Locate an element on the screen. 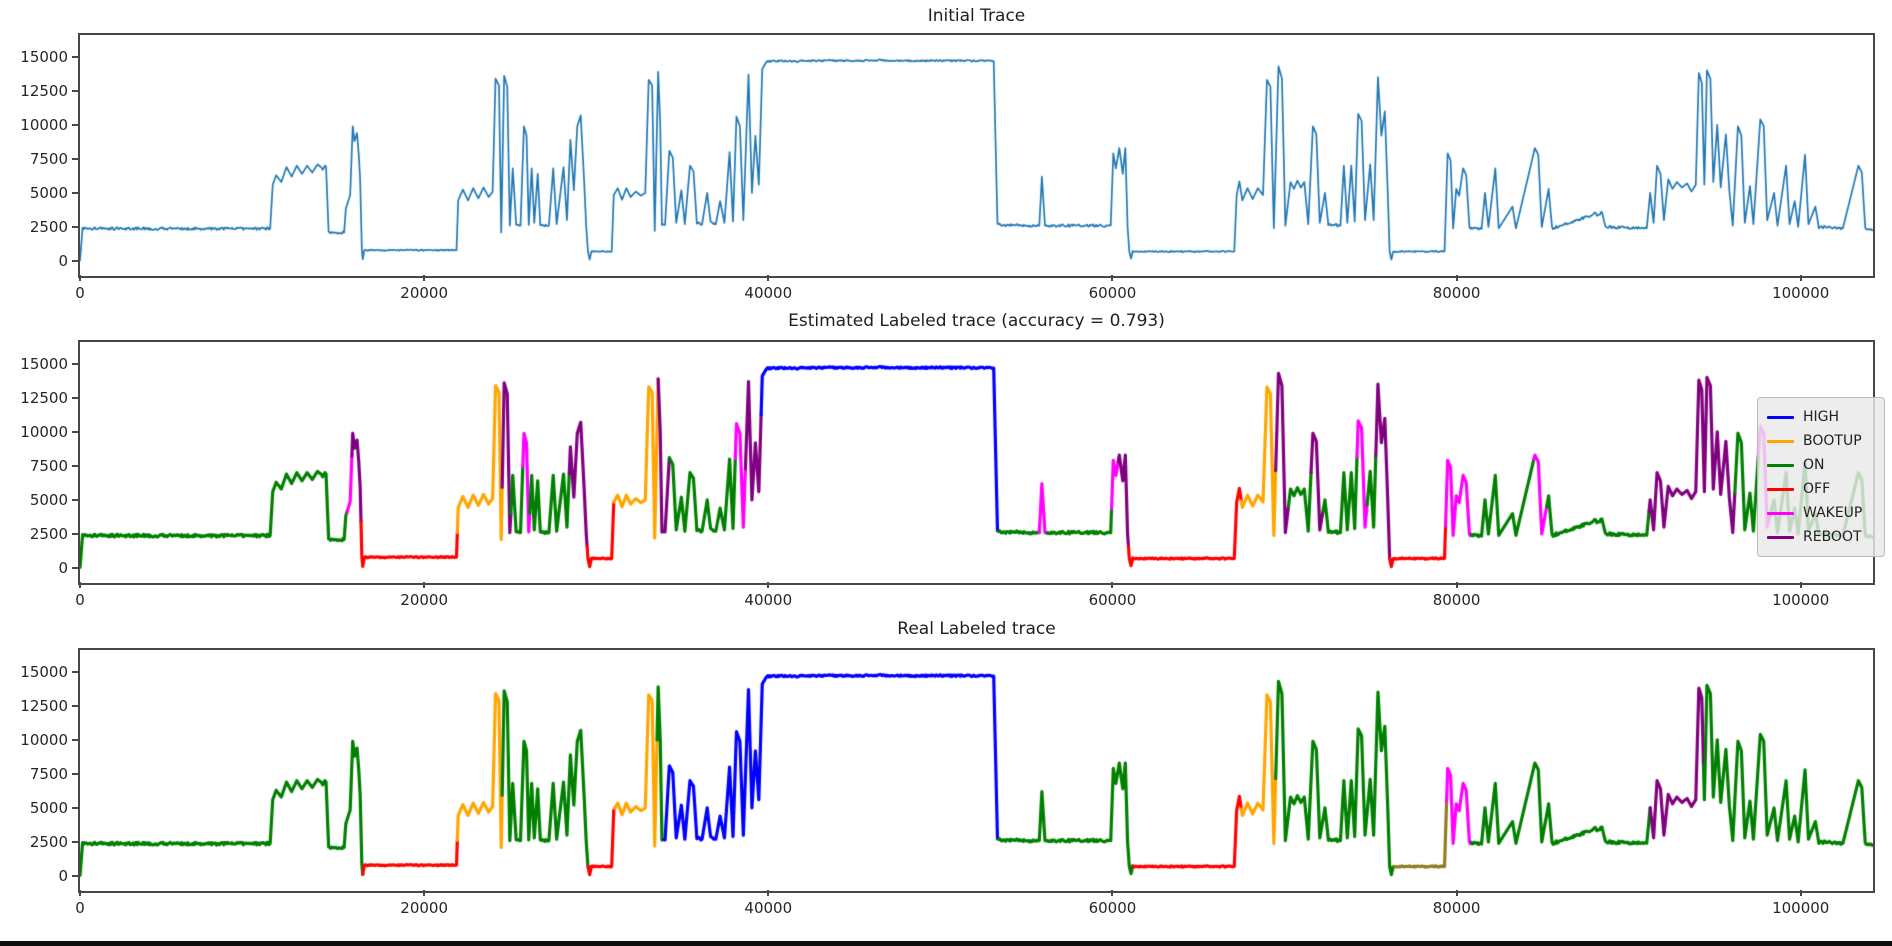 This screenshot has width=1892, height=946. legend-item-on: ON is located at coordinates (1821, 465).